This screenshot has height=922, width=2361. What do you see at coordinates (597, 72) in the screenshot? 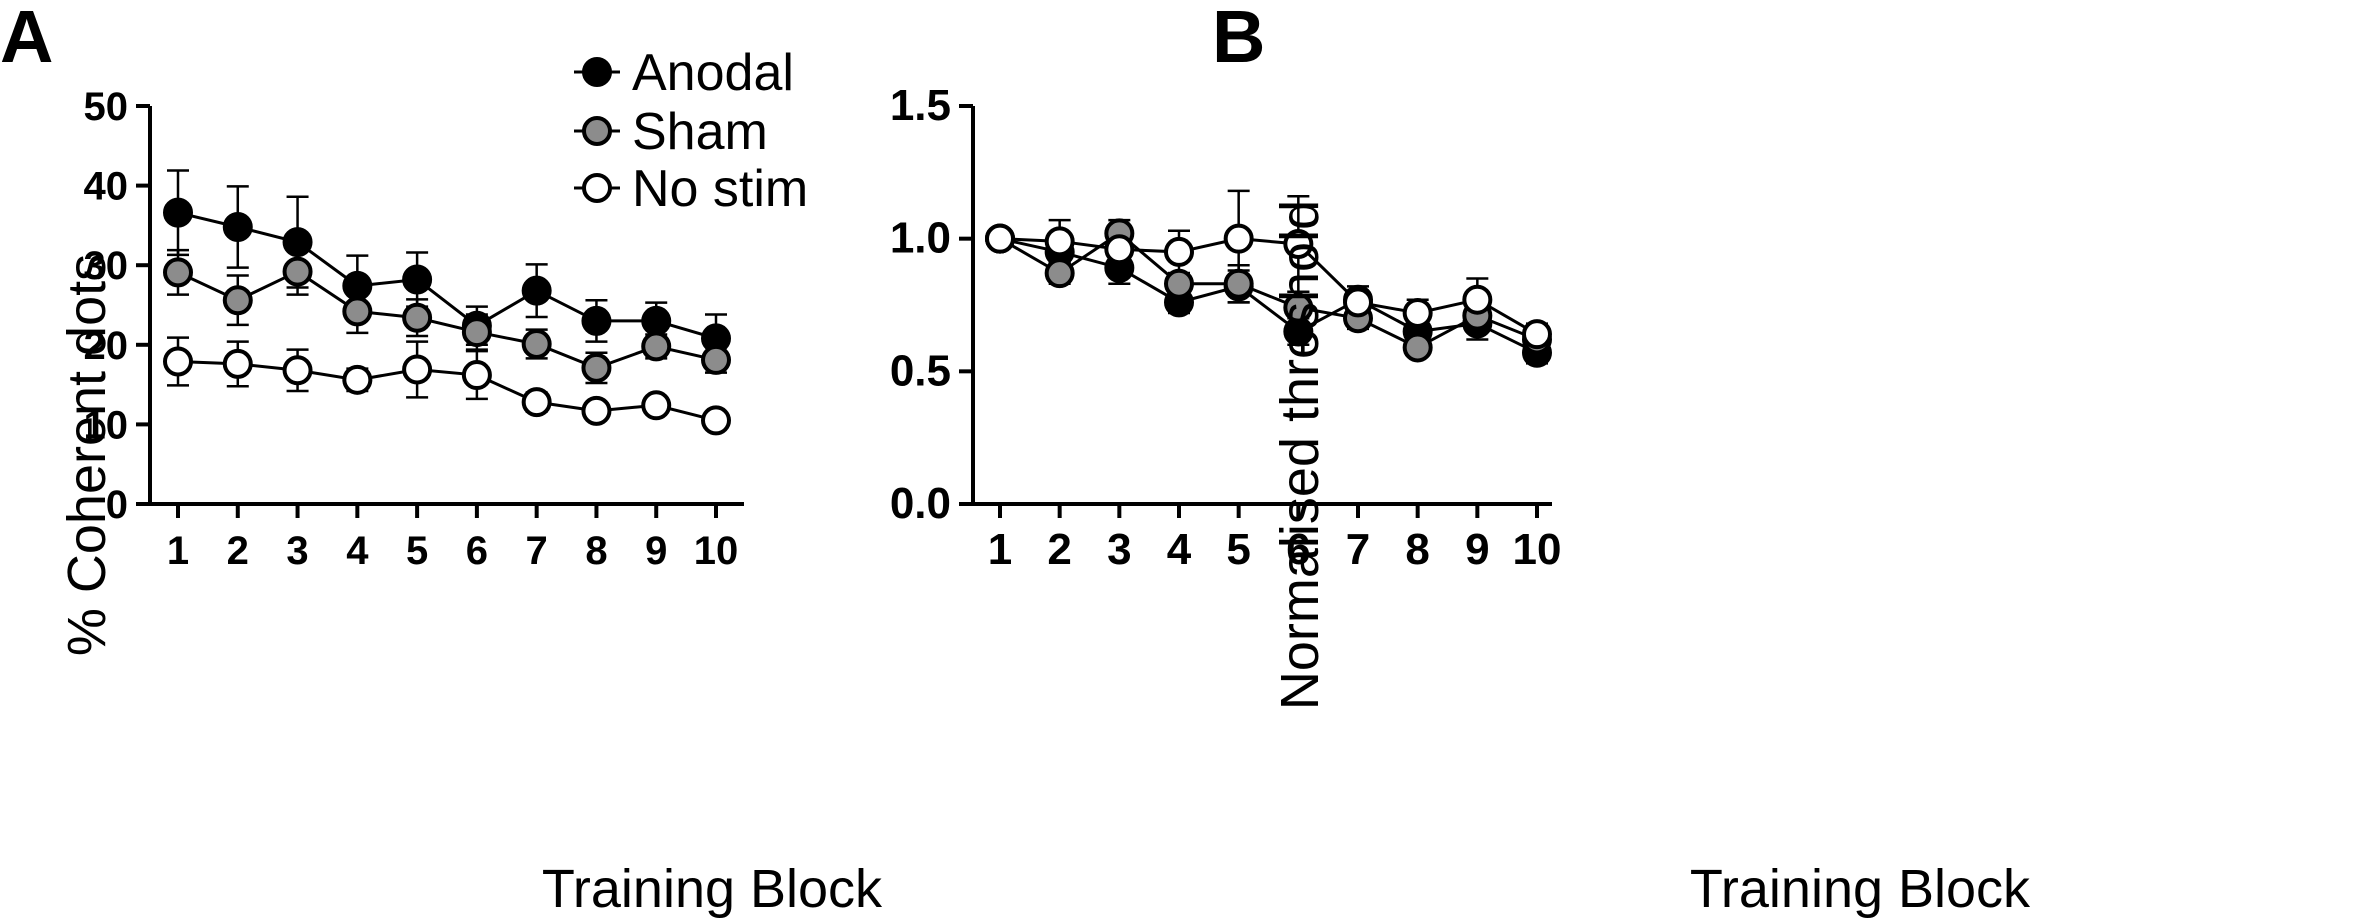
I see `legend-marker-anodal` at bounding box center [597, 72].